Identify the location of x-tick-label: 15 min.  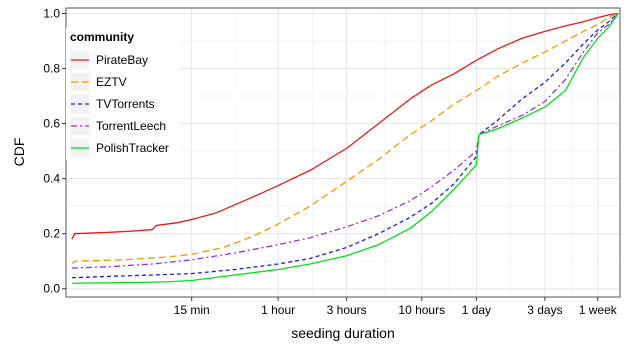
(192, 310).